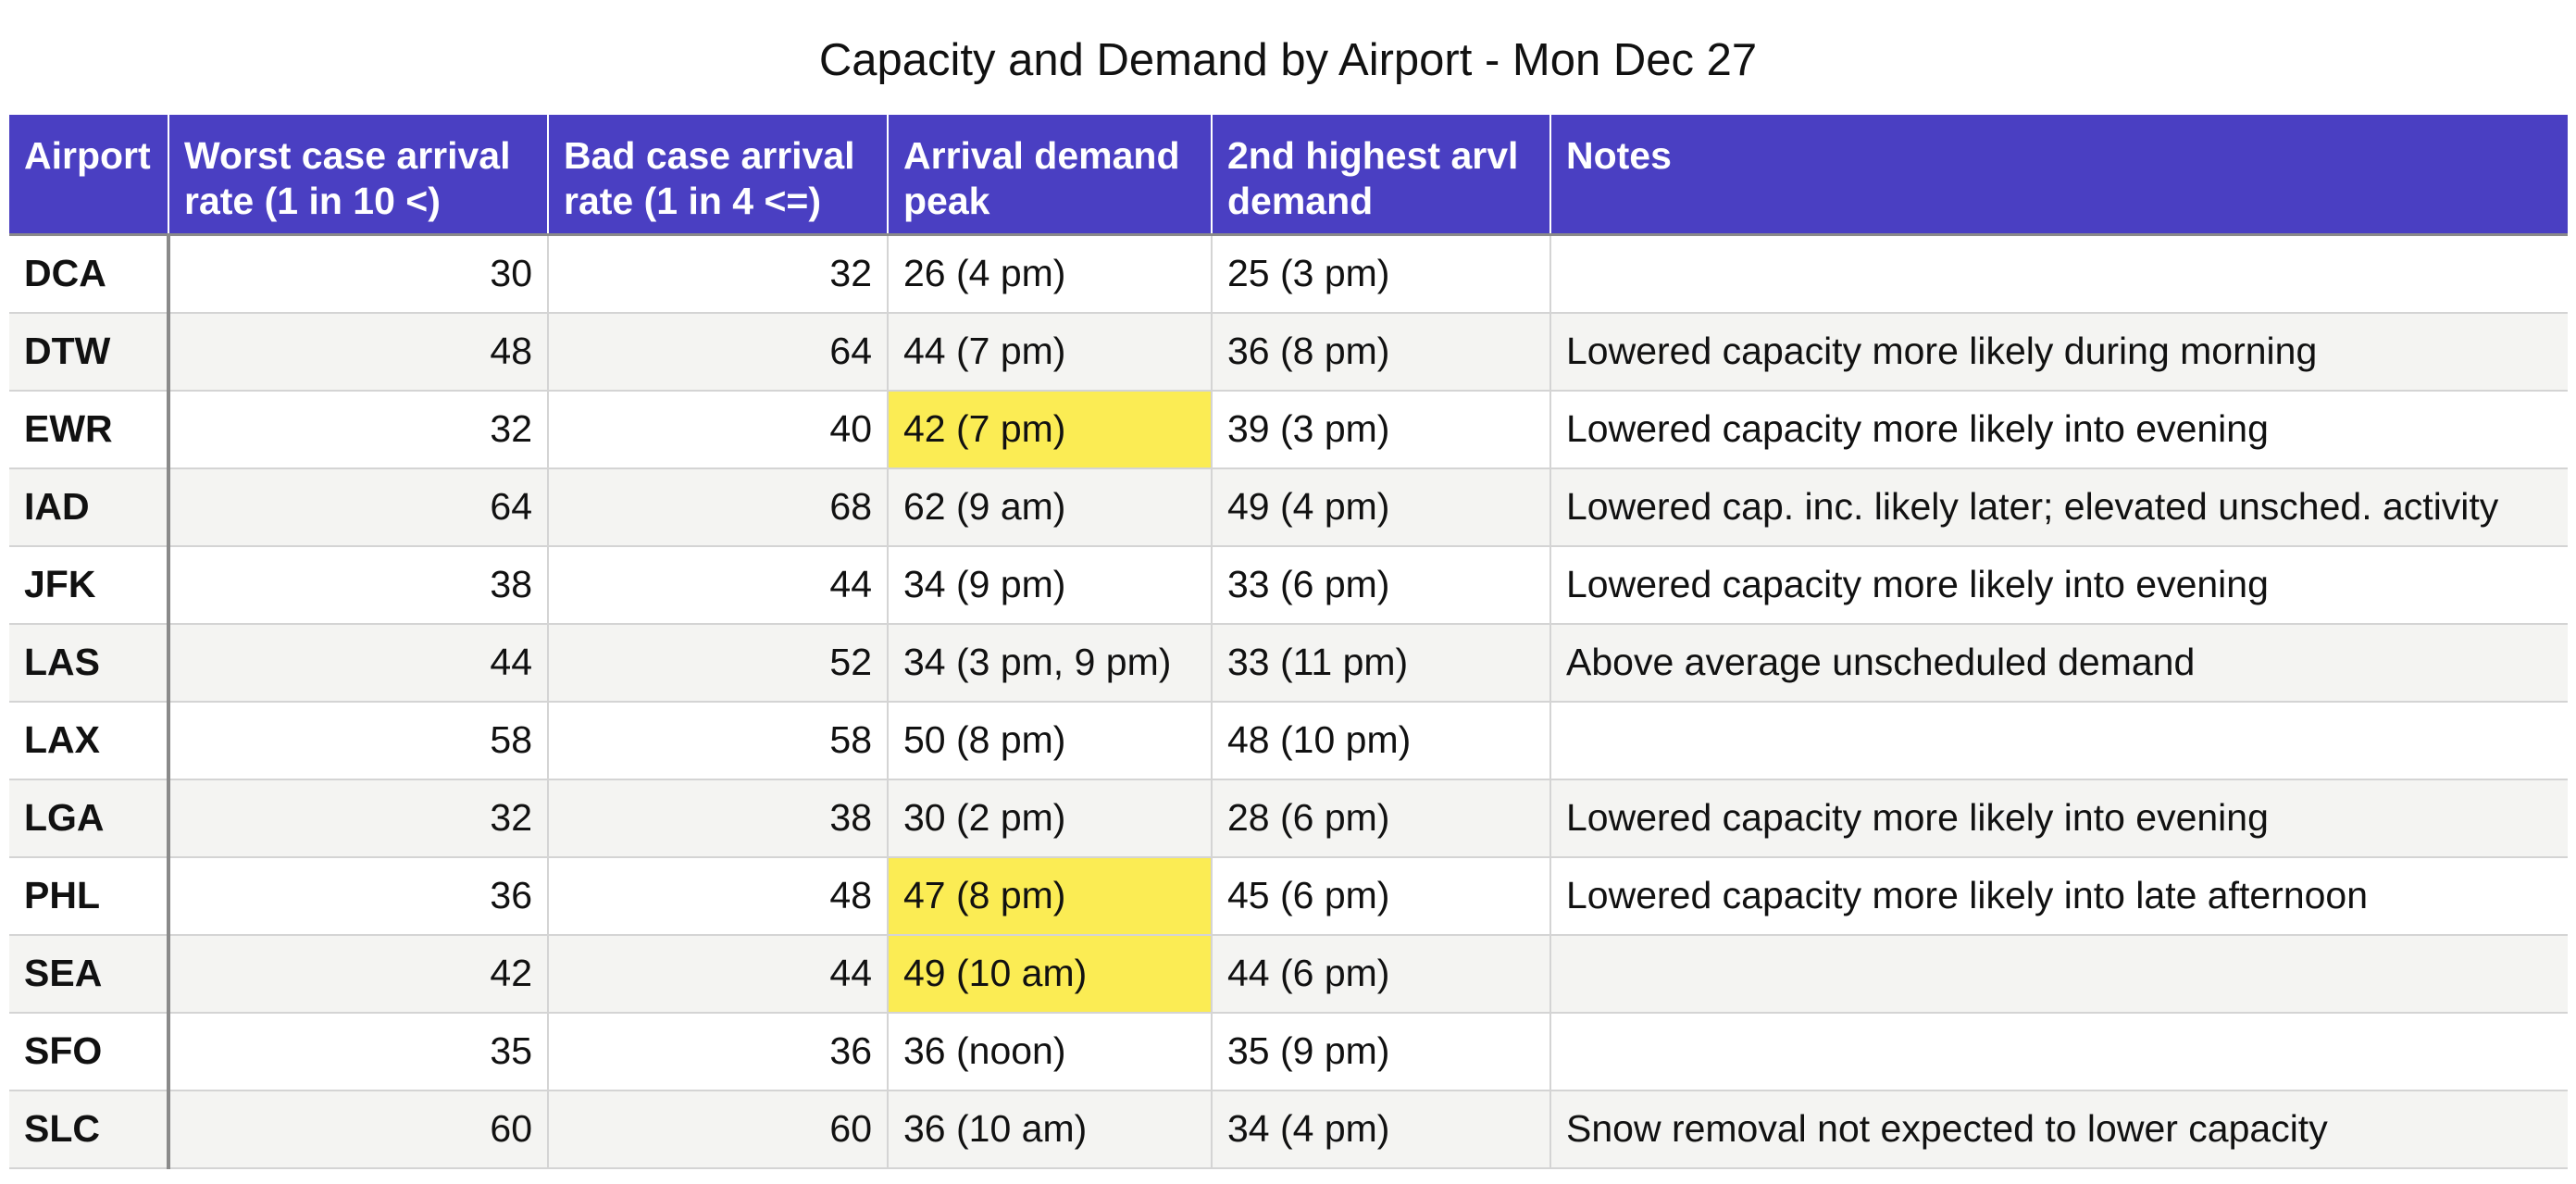  Describe the element at coordinates (1381, 585) in the screenshot. I see `second-highest-demand-cell: 33 (6 pm)` at that location.